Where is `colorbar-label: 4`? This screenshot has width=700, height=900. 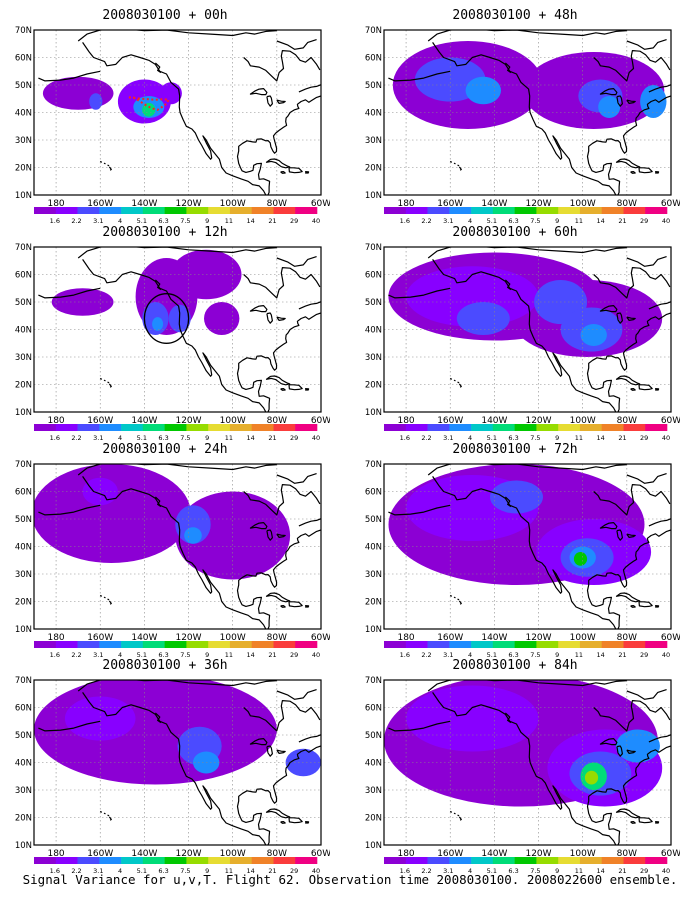
colorbar-label: 4 is located at coordinates (470, 655).